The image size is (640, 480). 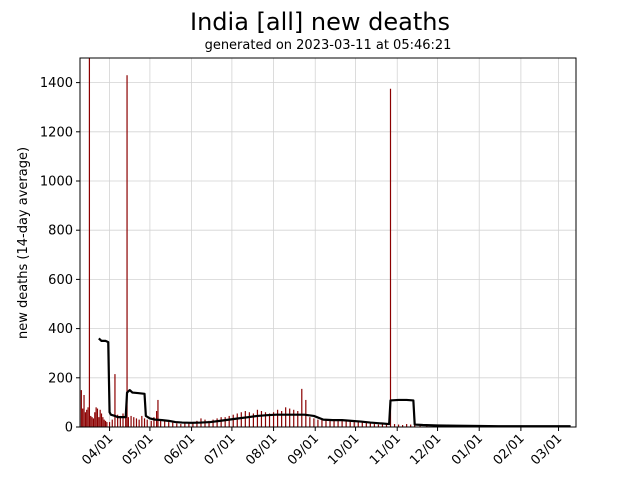 I want to click on x-tick-label: 08/01, so click(x=261, y=449).